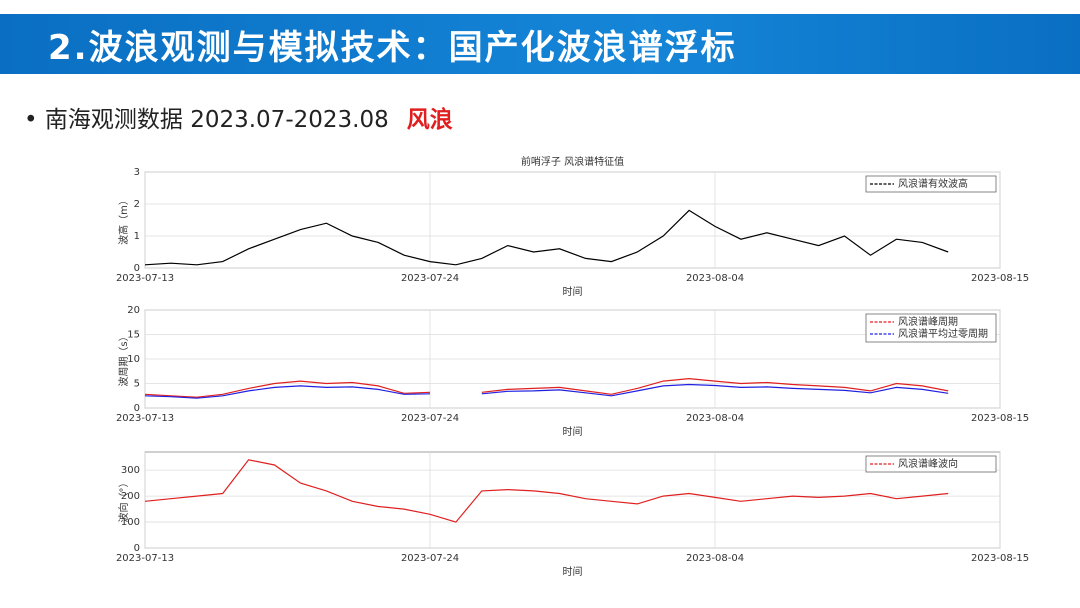 The width and height of the screenshot is (1080, 608). What do you see at coordinates (133, 335) in the screenshot?
I see `y-tick-label: 15` at bounding box center [133, 335].